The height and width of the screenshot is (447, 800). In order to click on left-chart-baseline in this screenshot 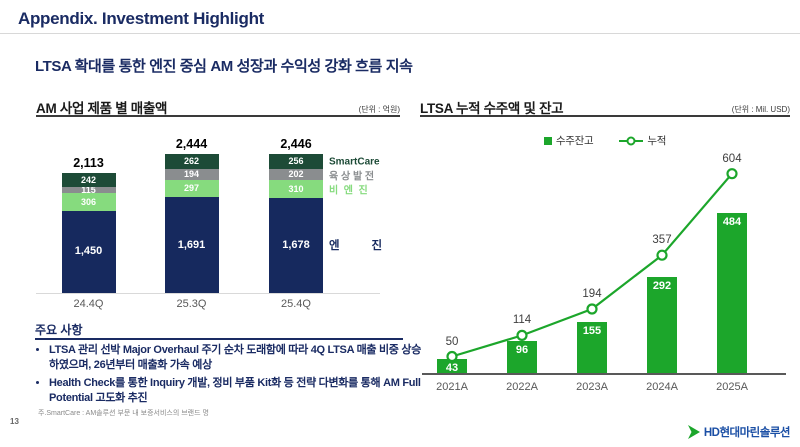, I will do `click(208, 293)`.